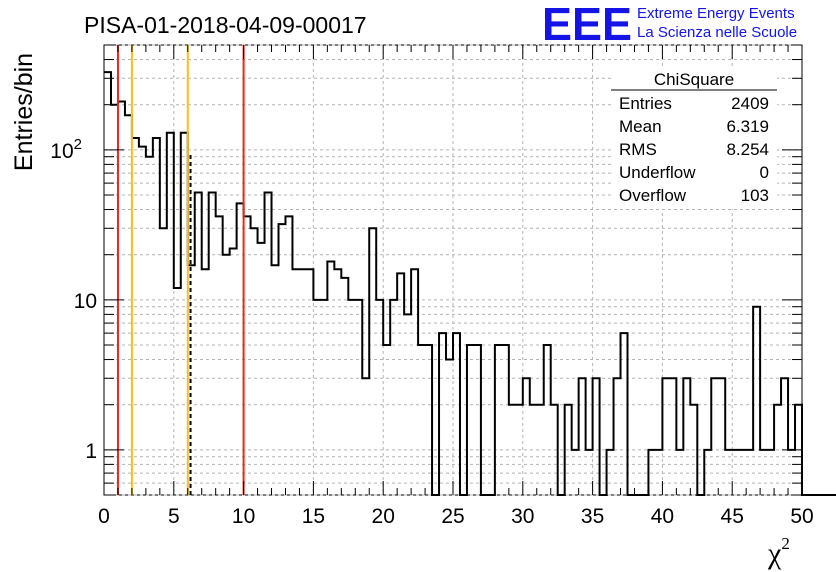  Describe the element at coordinates (592, 516) in the screenshot. I see `x-tick-label: 35` at that location.